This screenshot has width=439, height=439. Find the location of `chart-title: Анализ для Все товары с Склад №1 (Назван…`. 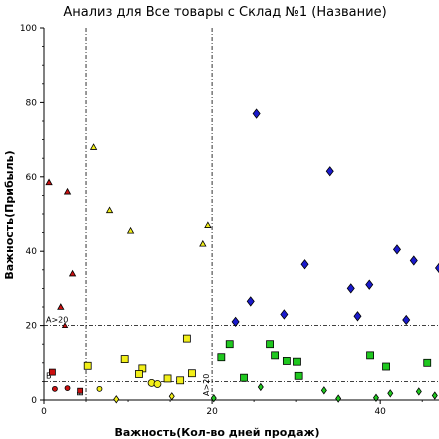

chart-title: Анализ для Все товары с Склад №1 (Назван… is located at coordinates (224, 12).